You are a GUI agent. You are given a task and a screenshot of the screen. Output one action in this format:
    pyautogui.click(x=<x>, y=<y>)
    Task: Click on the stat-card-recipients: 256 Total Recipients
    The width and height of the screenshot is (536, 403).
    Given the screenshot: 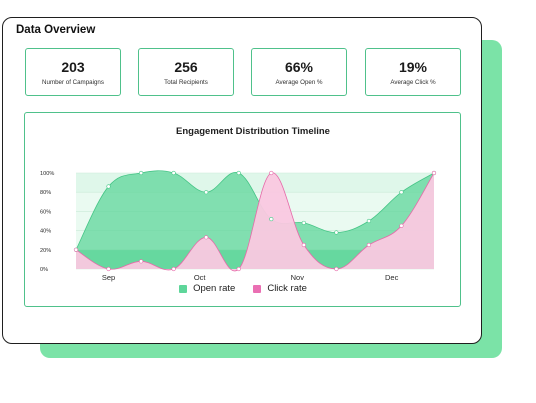 What is the action you would take?
    pyautogui.click(x=186, y=72)
    